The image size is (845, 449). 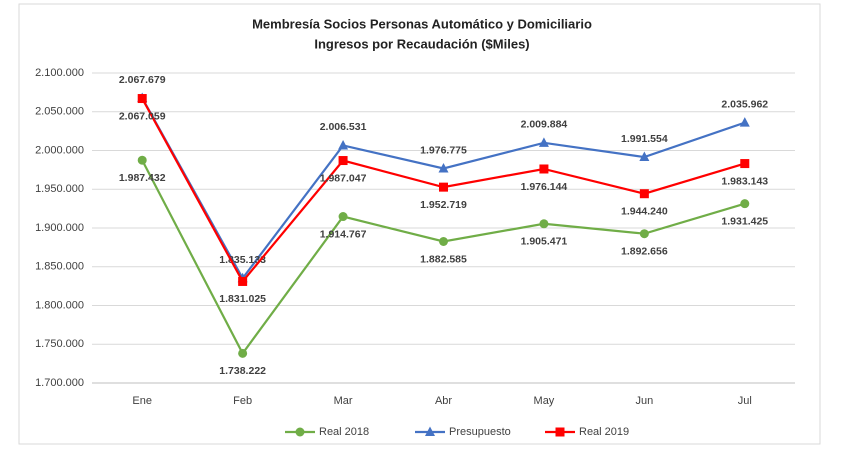 I want to click on data-label: 1.952.719, so click(x=443, y=205).